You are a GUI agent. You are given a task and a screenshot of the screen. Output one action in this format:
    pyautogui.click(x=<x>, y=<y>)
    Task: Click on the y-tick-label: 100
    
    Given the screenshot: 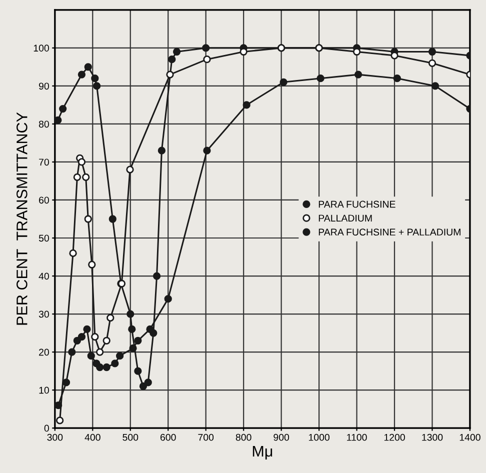 What is the action you would take?
    pyautogui.click(x=41, y=48)
    